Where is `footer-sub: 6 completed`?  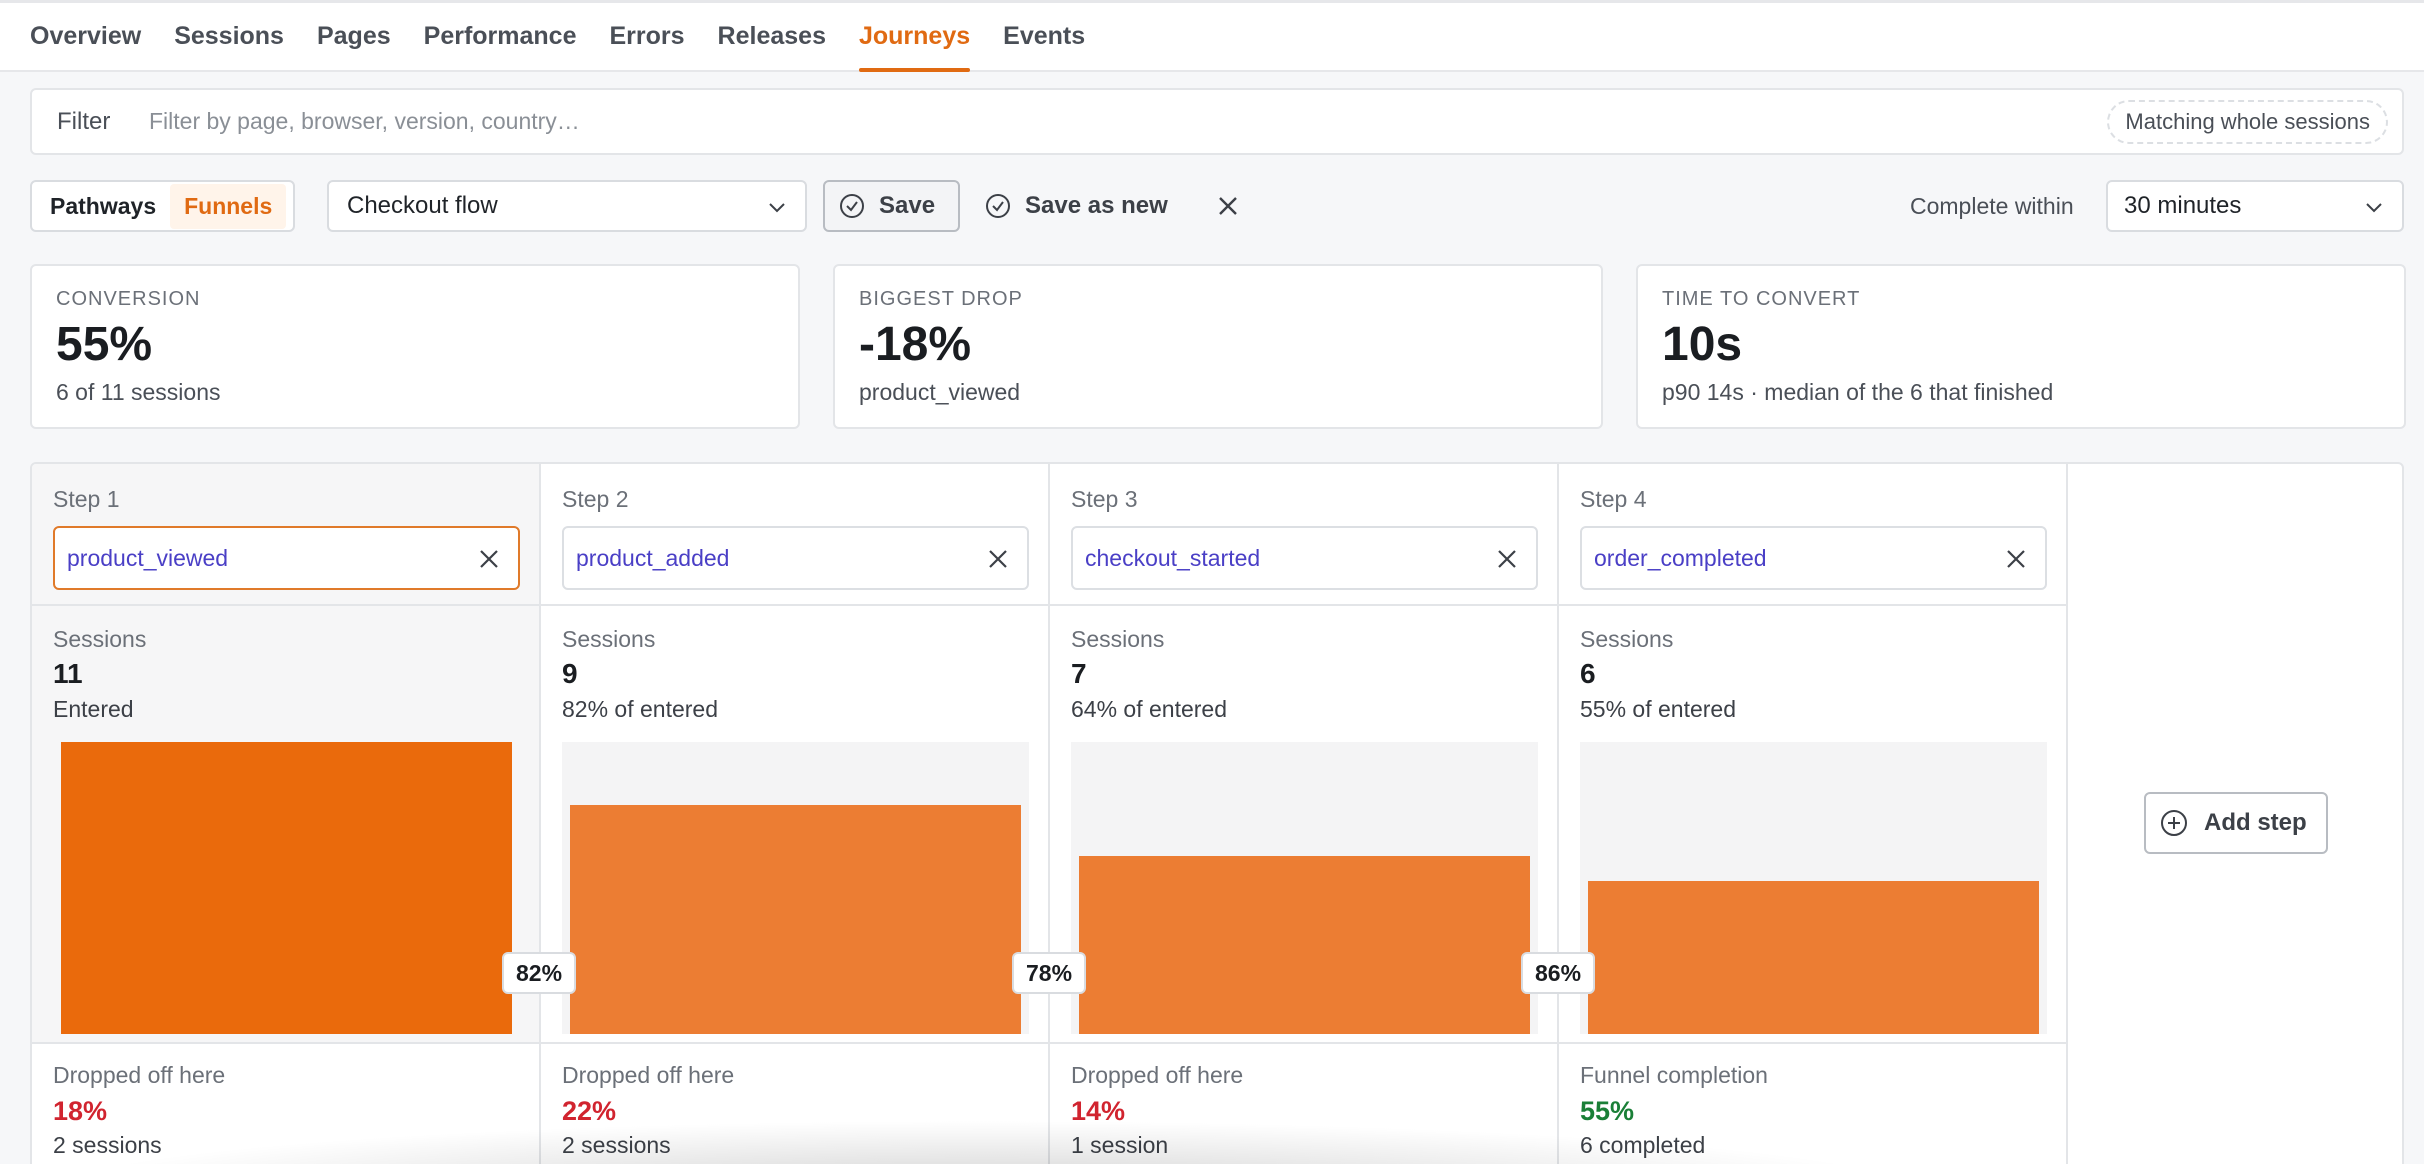
footer-sub: 6 completed is located at coordinates (1643, 1145).